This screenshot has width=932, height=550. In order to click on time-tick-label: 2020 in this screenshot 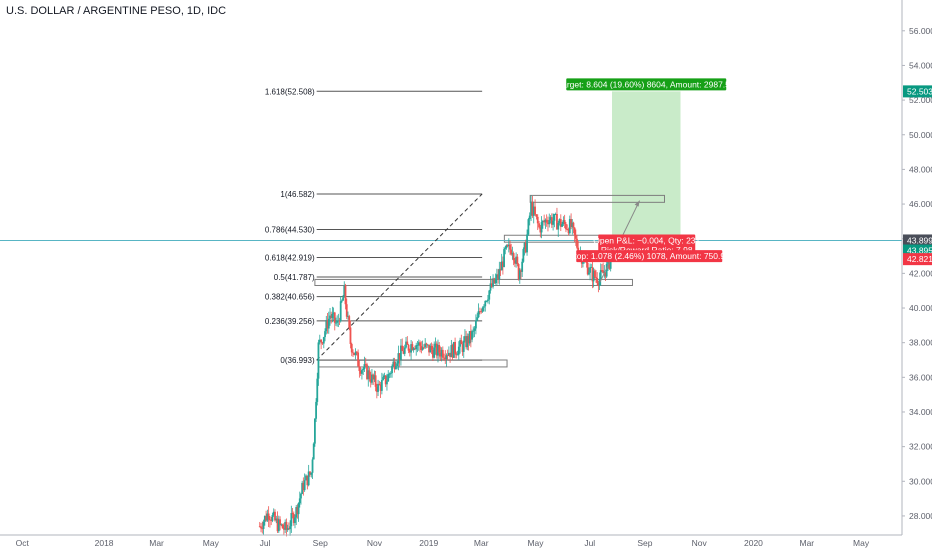, I will do `click(753, 543)`.